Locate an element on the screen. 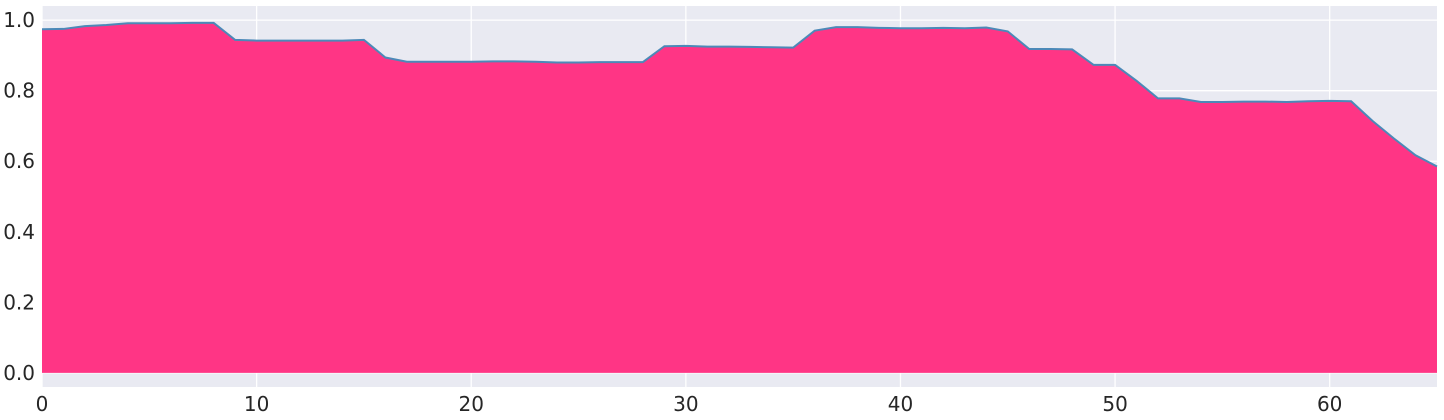 Image resolution: width=1444 pixels, height=420 pixels. y-tick-label: 0.6 is located at coordinates (19, 161).